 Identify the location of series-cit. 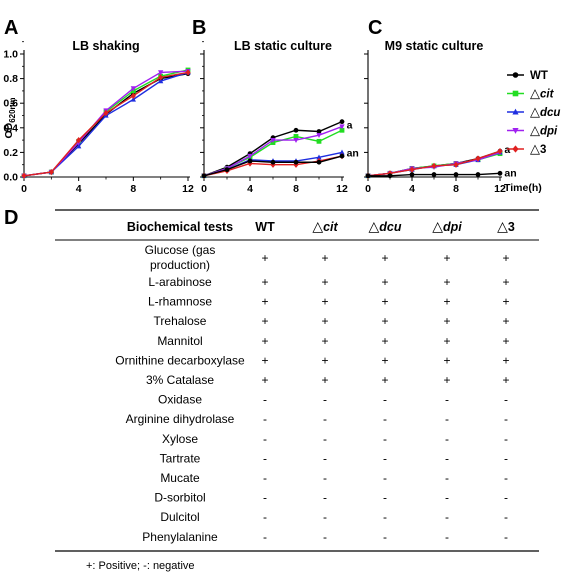
(106, 123).